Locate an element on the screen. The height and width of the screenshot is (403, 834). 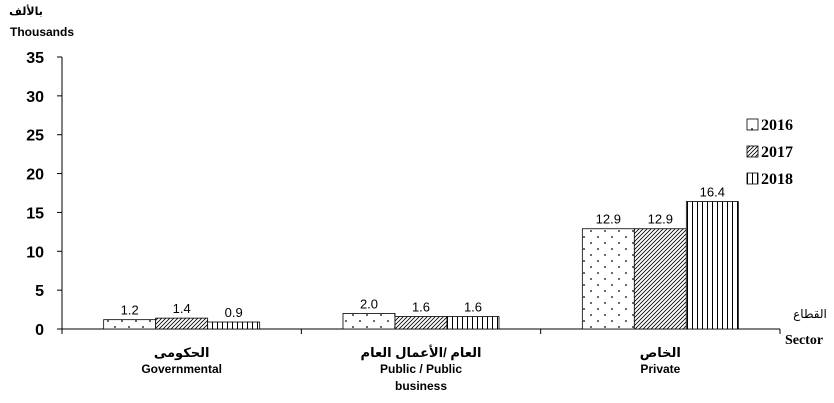
legend: 2016 2017 2018 is located at coordinates (769, 152).